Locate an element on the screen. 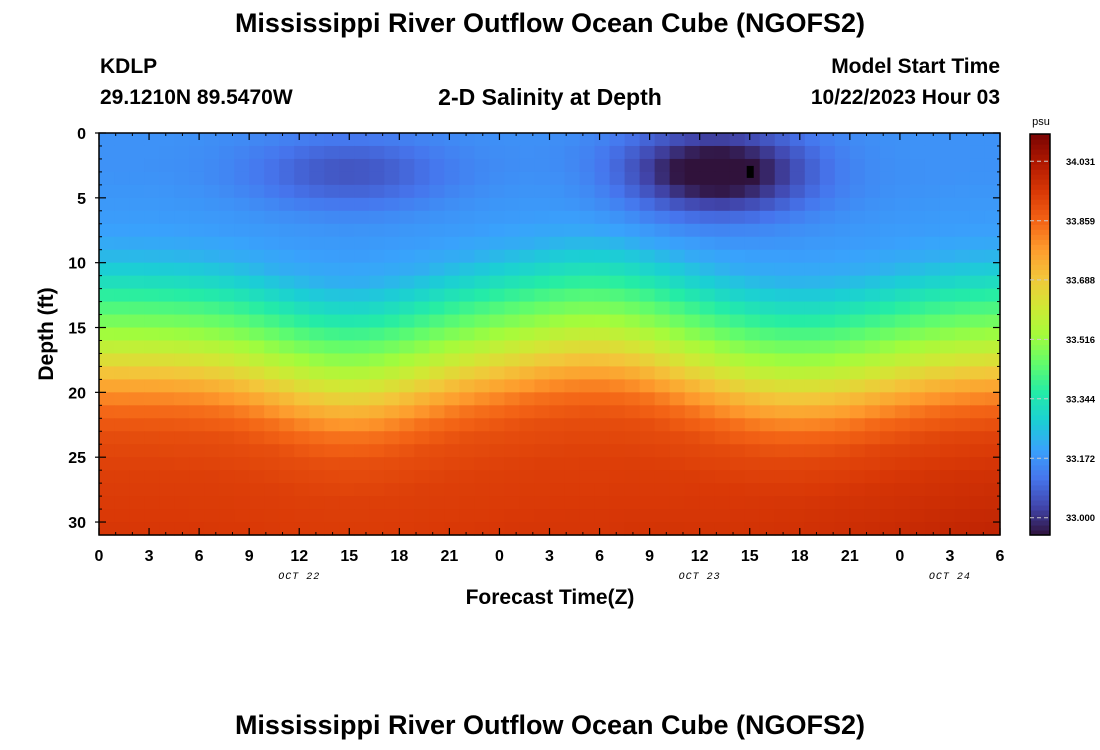 The image size is (1100, 750). y-tick-label: 30 is located at coordinates (77, 523).